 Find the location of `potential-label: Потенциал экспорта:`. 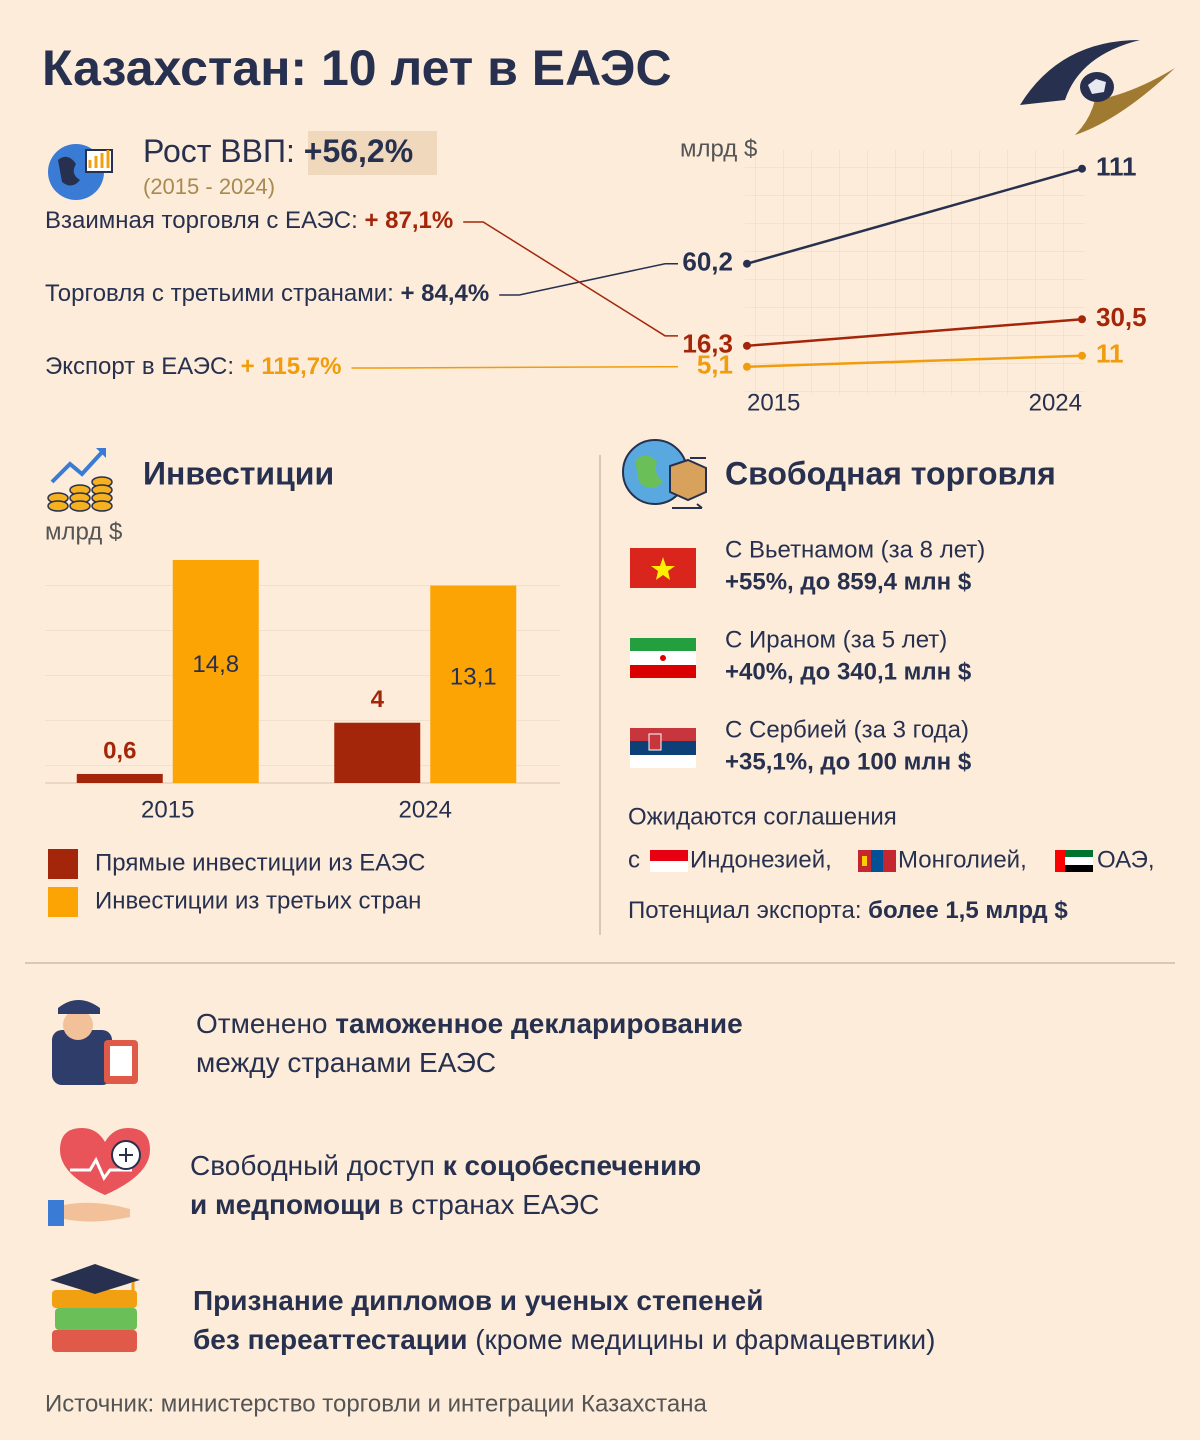

potential-label: Потенциал экспорта: is located at coordinates (744, 910).